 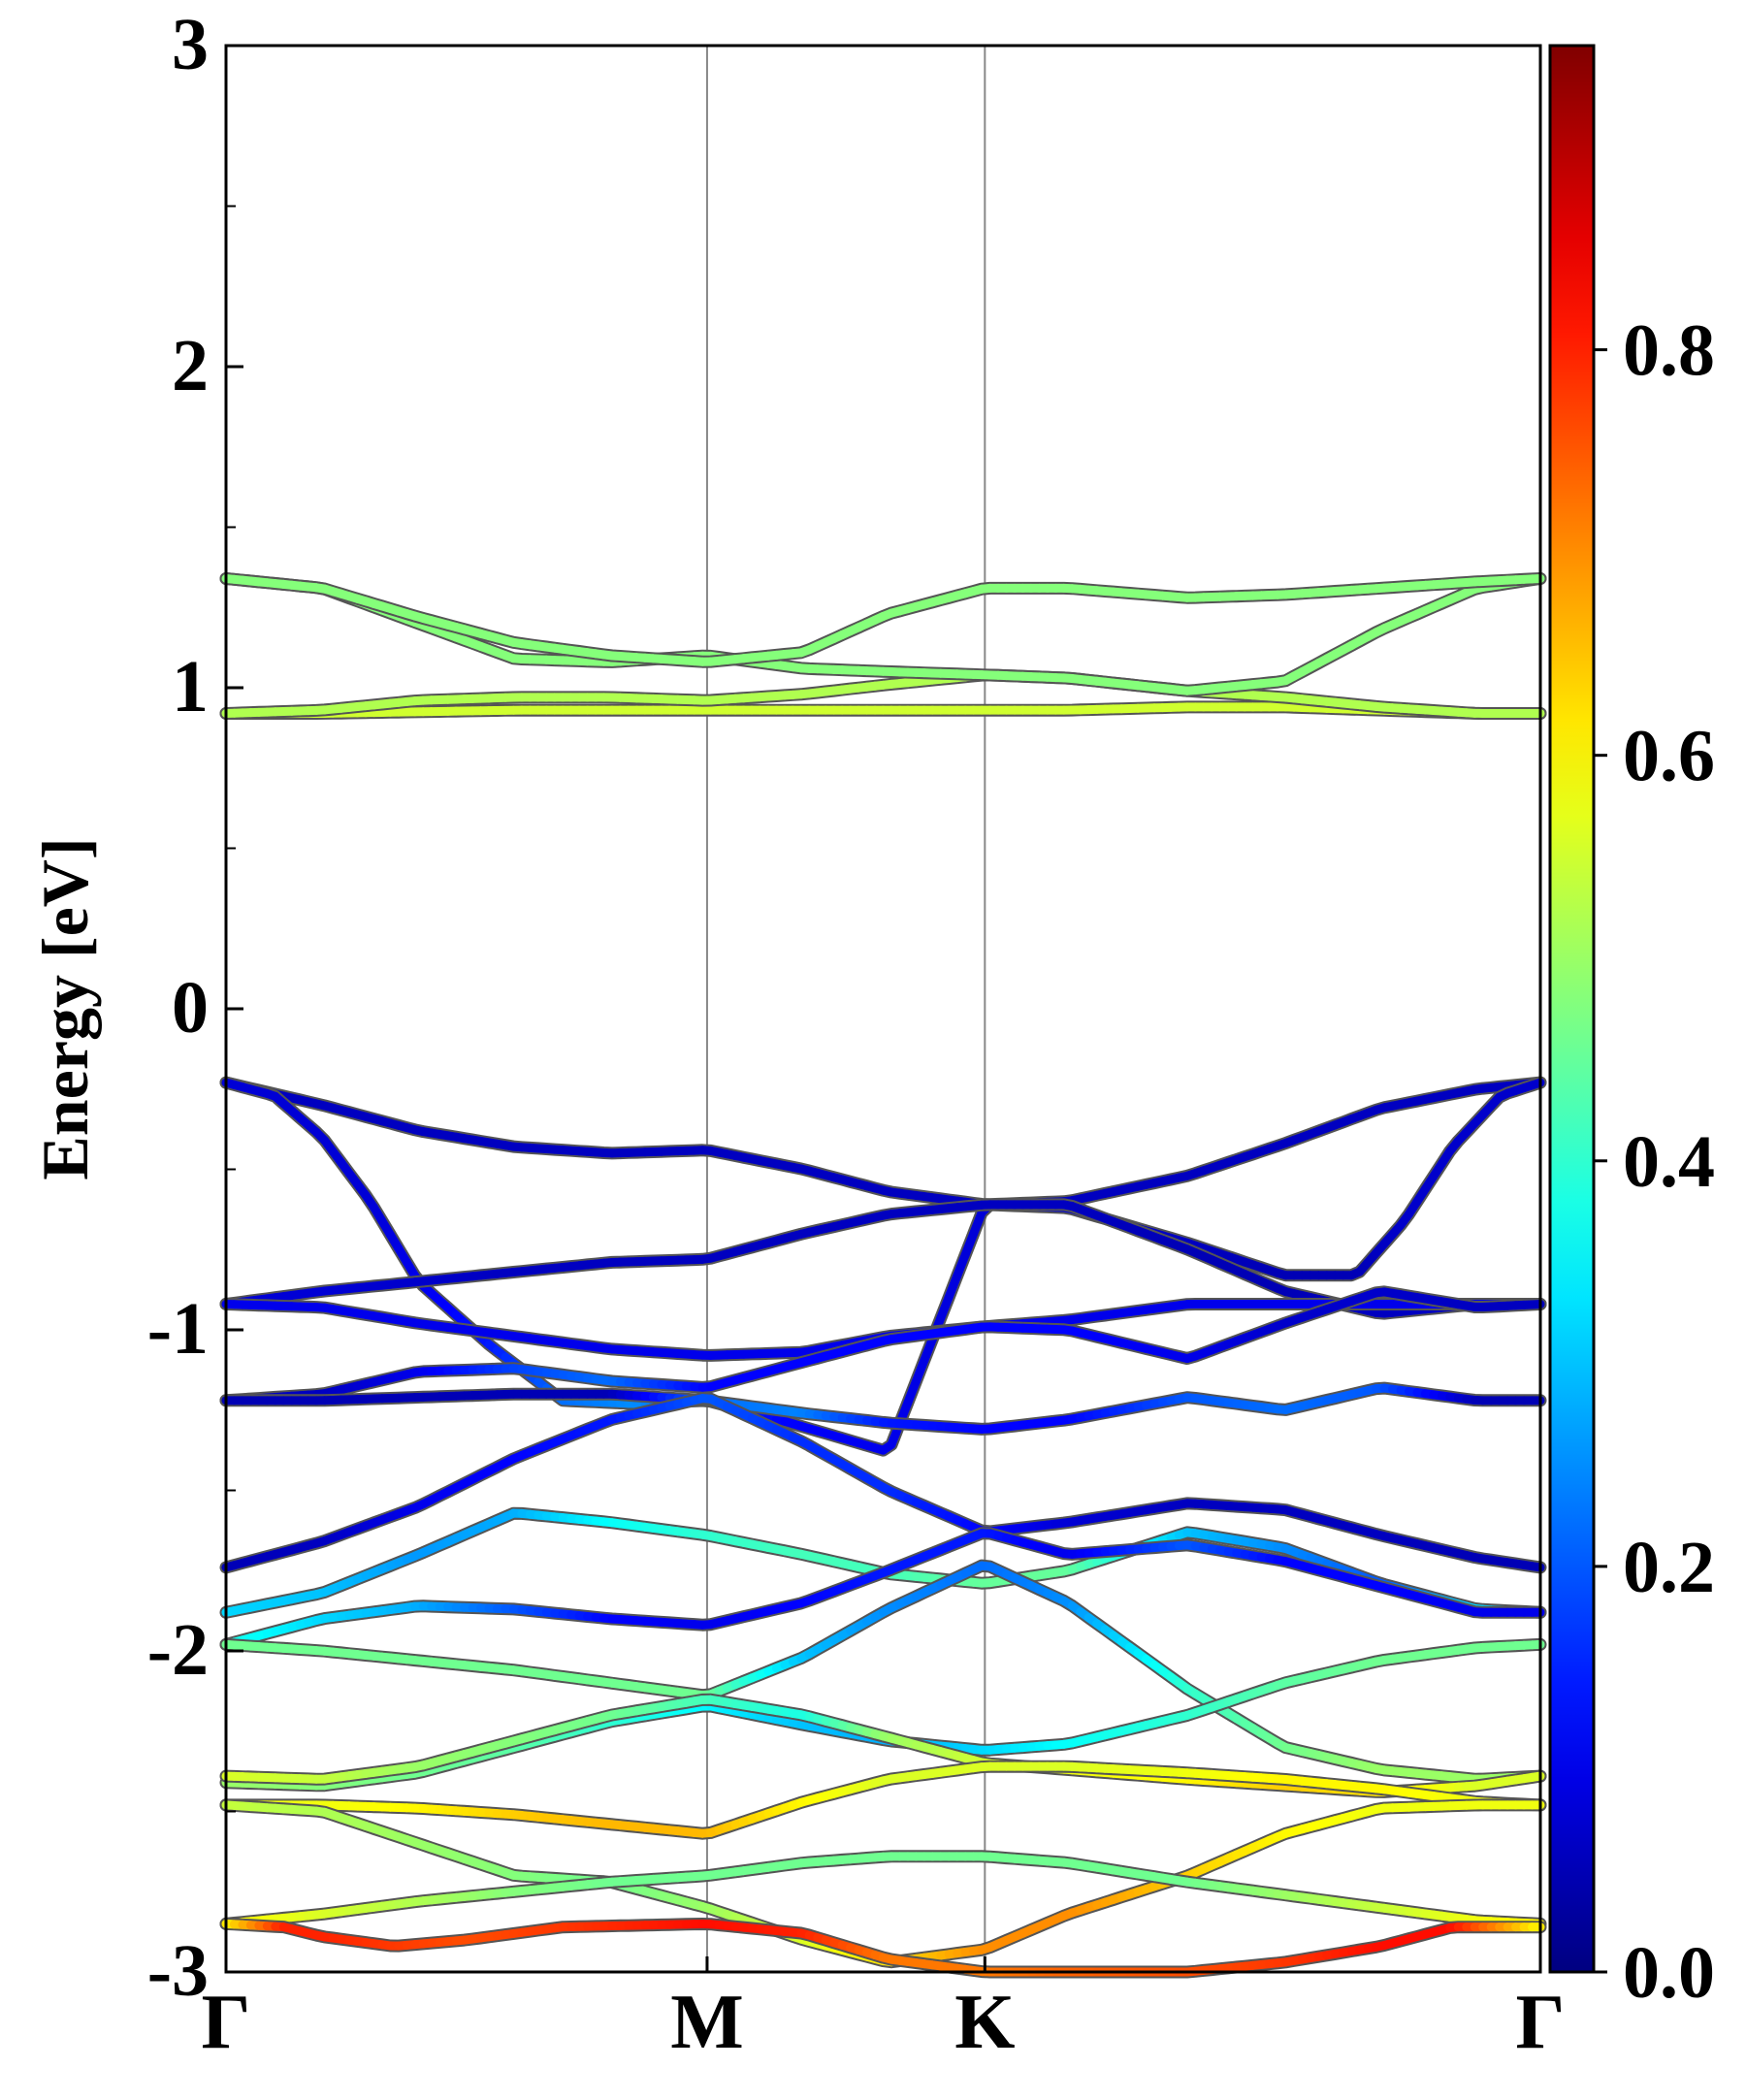 What do you see at coordinates (1669, 756) in the screenshot?
I see `colorbar-tick-label: 0.6` at bounding box center [1669, 756].